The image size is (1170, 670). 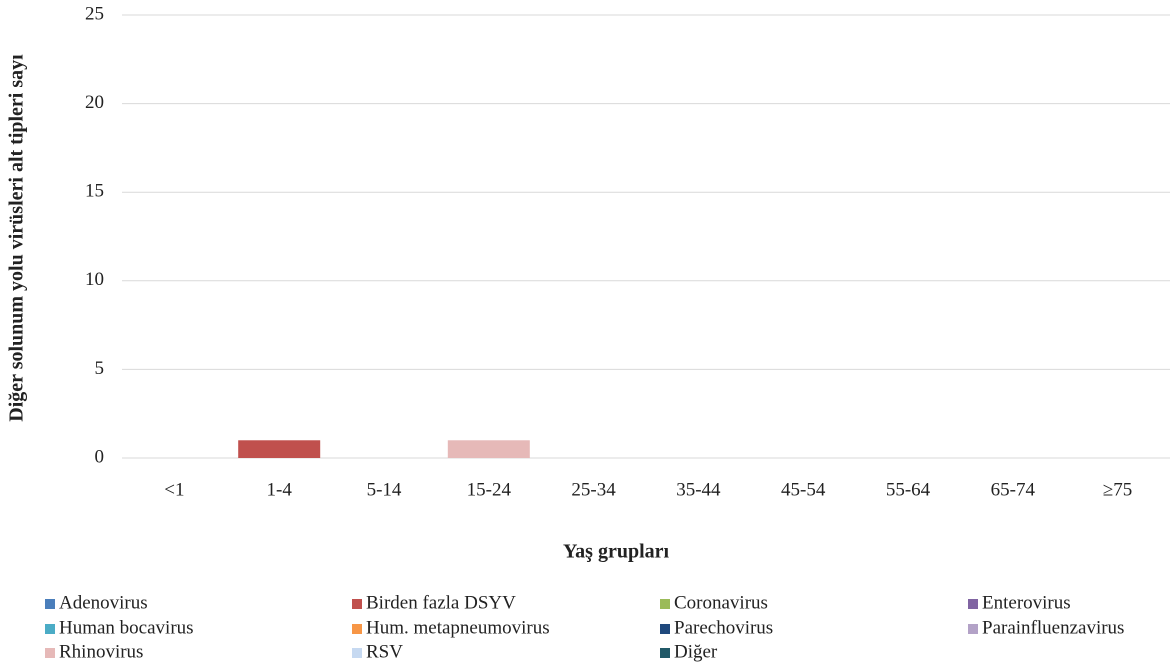 What do you see at coordinates (94, 13) in the screenshot?
I see `y-tick-label: 25` at bounding box center [94, 13].